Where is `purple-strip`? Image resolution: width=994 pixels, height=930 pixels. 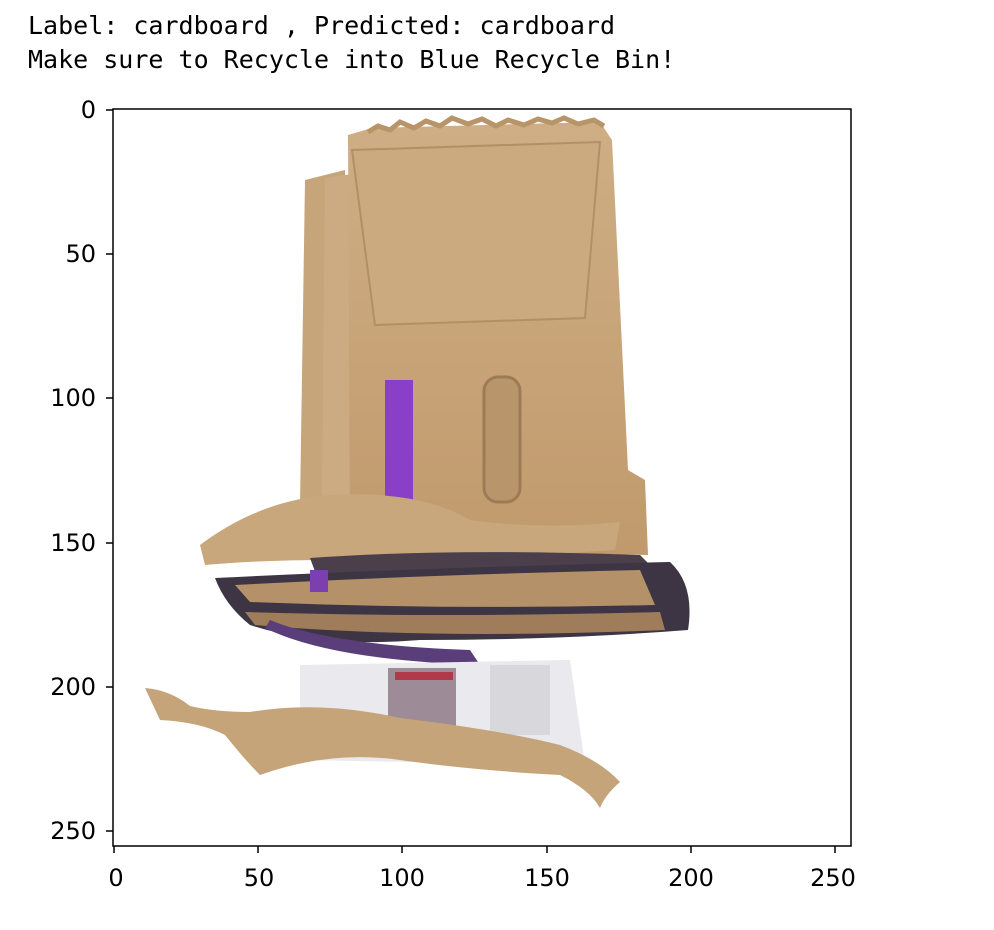
purple-strip is located at coordinates (399, 441).